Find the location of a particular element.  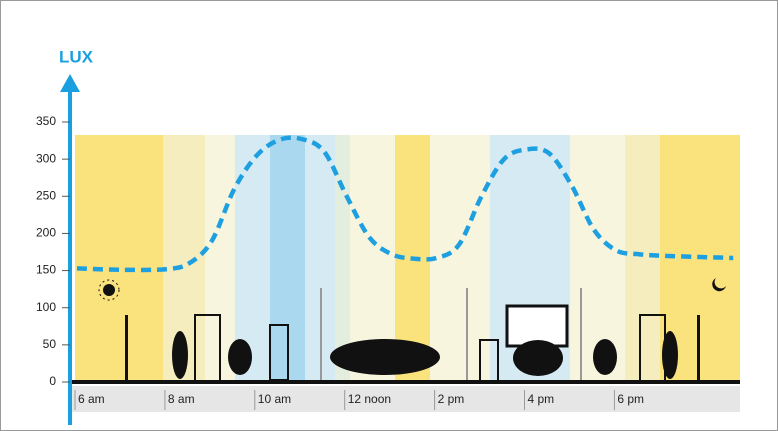

y-tick-label: 100 is located at coordinates (46, 307).